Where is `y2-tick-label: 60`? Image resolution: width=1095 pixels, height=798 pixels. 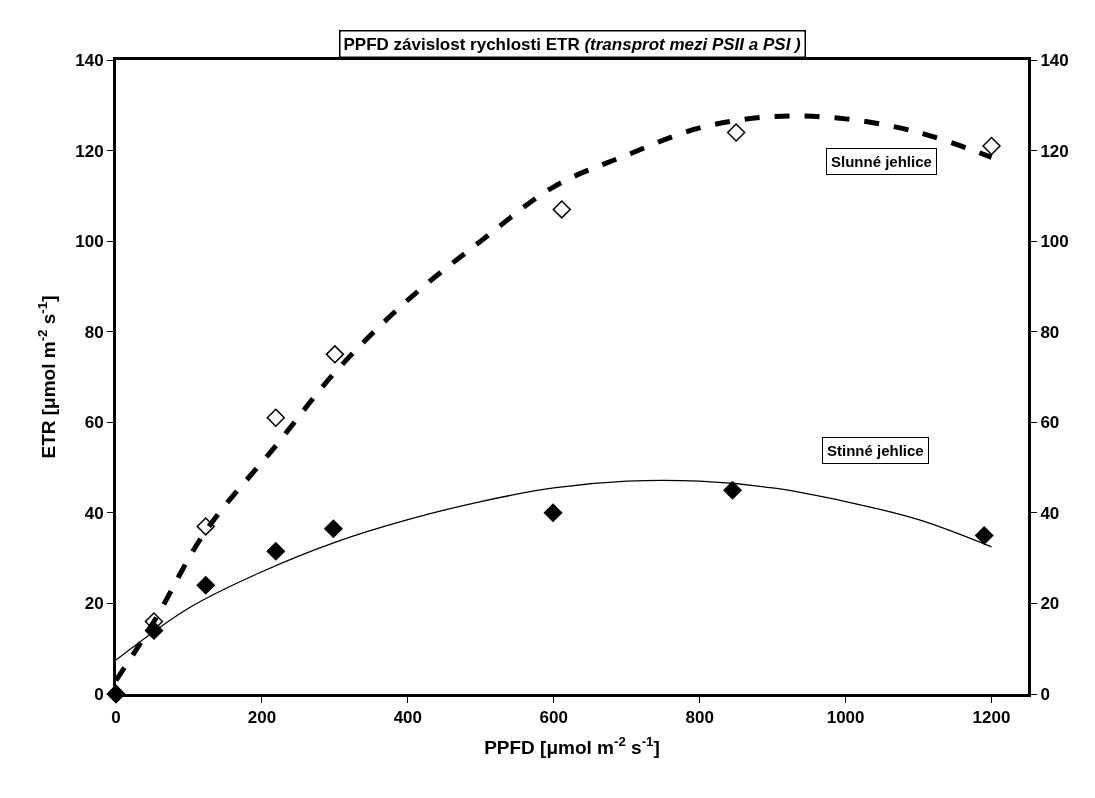 y2-tick-label: 60 is located at coordinates (1050, 423).